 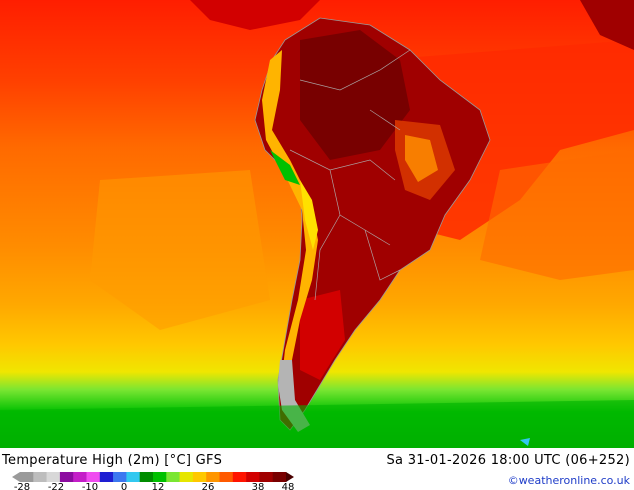 What do you see at coordinates (607, 25) in the screenshot?
I see `west-africa-hot` at bounding box center [607, 25].